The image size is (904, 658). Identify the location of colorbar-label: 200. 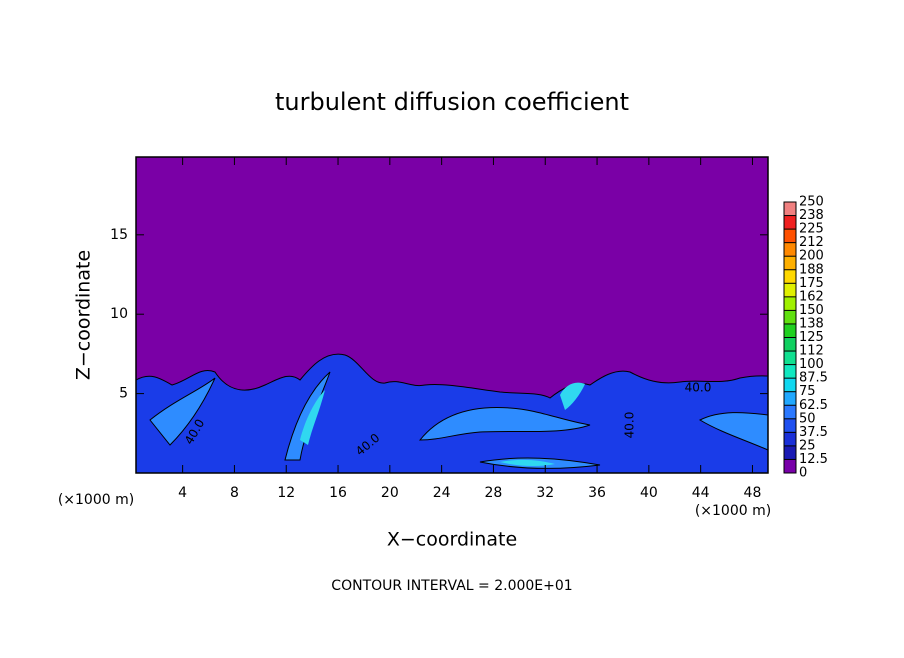
(811, 256).